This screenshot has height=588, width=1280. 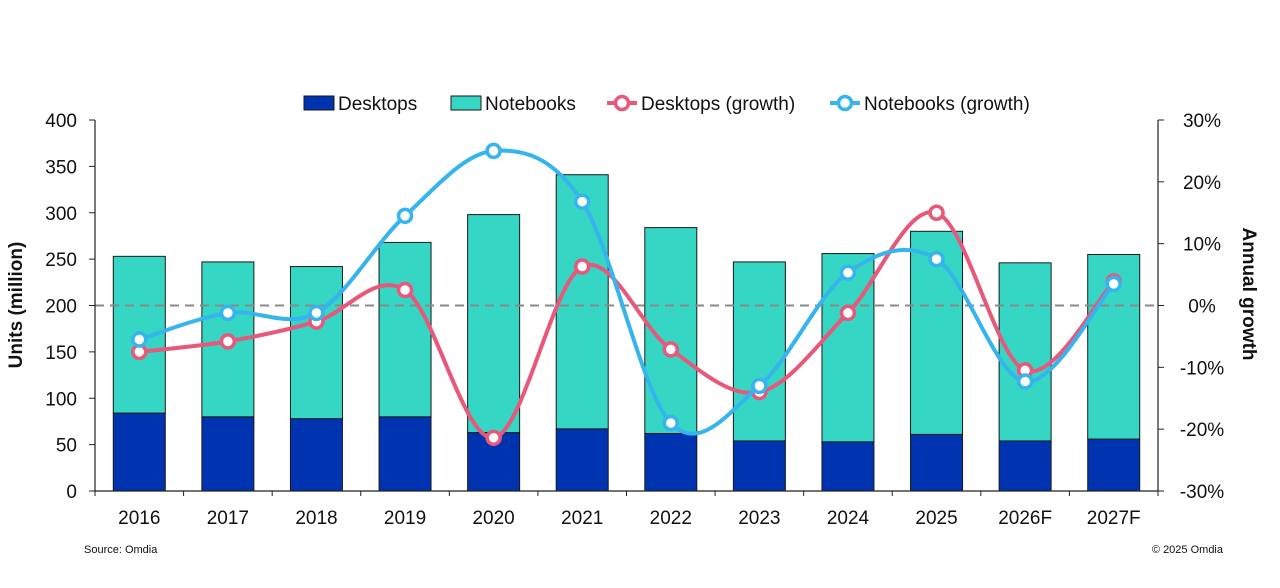 I want to click on copyright-note: © 2025 Omdia, so click(x=1188, y=550).